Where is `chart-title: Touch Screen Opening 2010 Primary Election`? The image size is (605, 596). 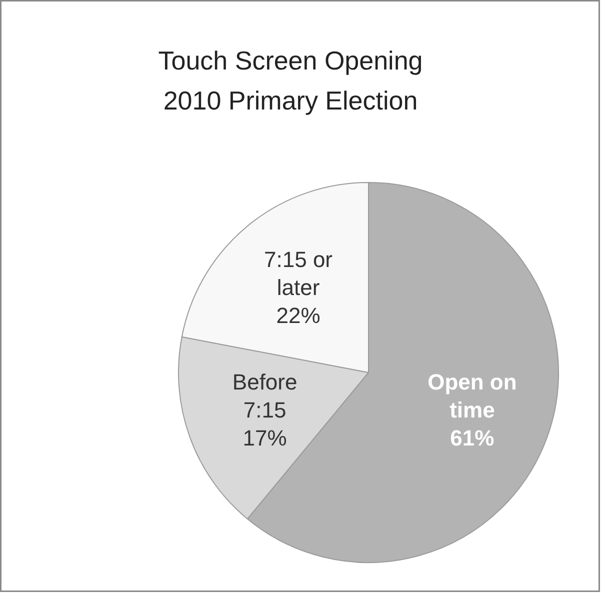
chart-title: Touch Screen Opening 2010 Primary Election is located at coordinates (290, 81).